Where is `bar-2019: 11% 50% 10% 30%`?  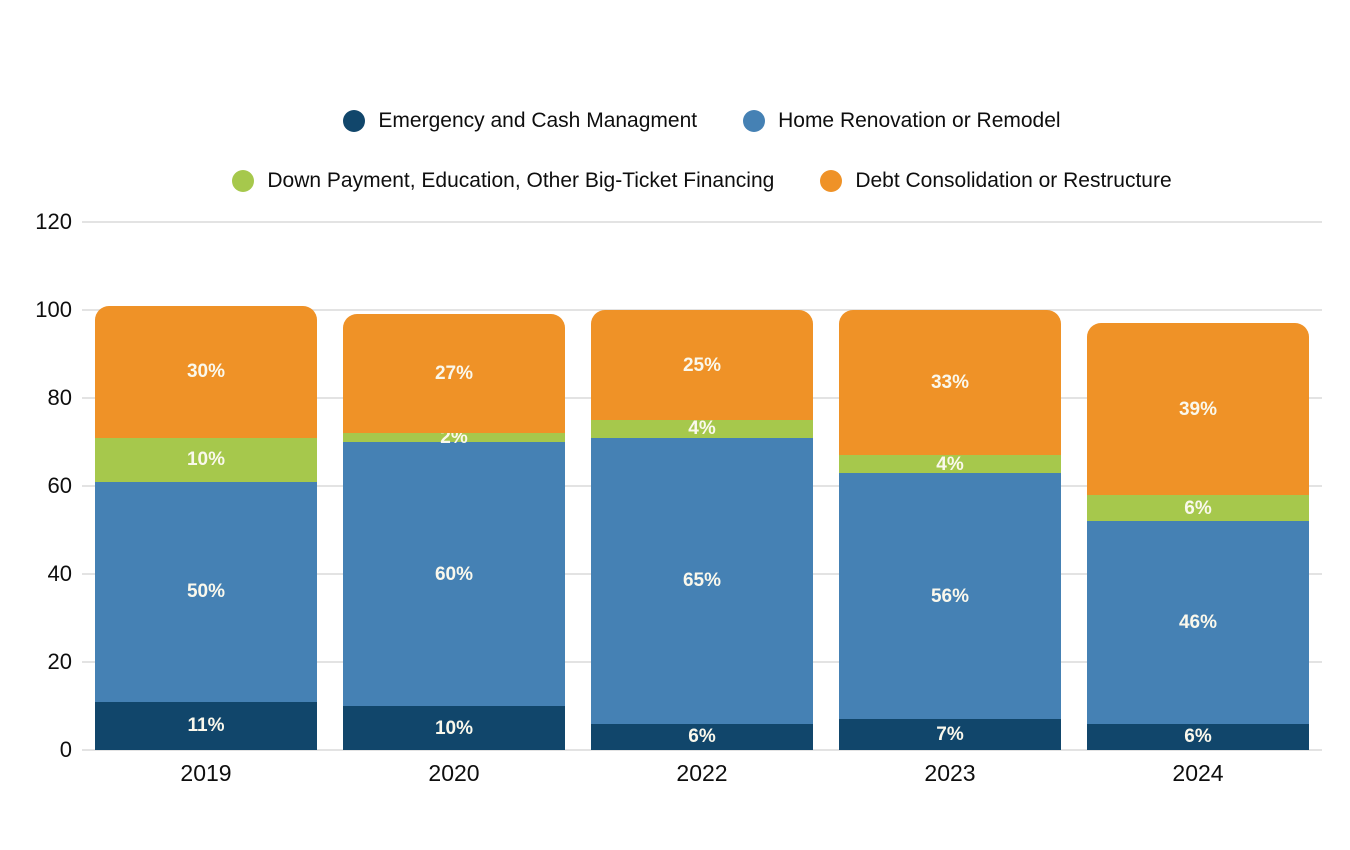
bar-2019: 11% 50% 10% 30% is located at coordinates (206, 527).